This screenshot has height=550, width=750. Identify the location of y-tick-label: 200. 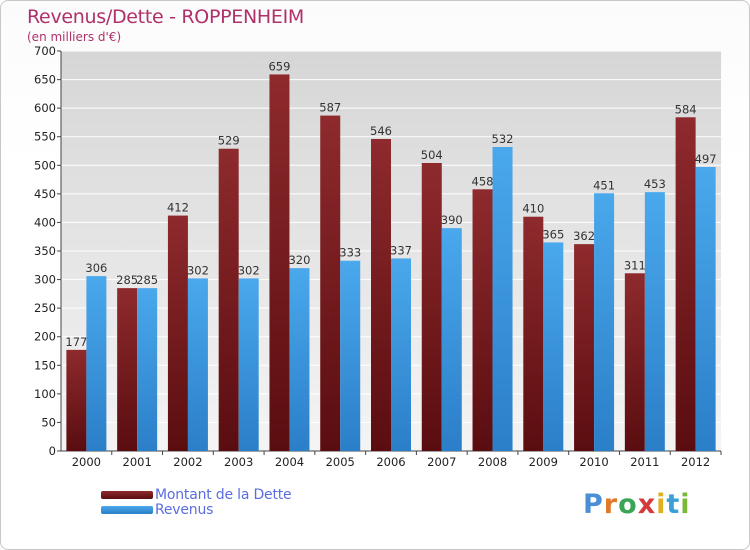
(45, 337).